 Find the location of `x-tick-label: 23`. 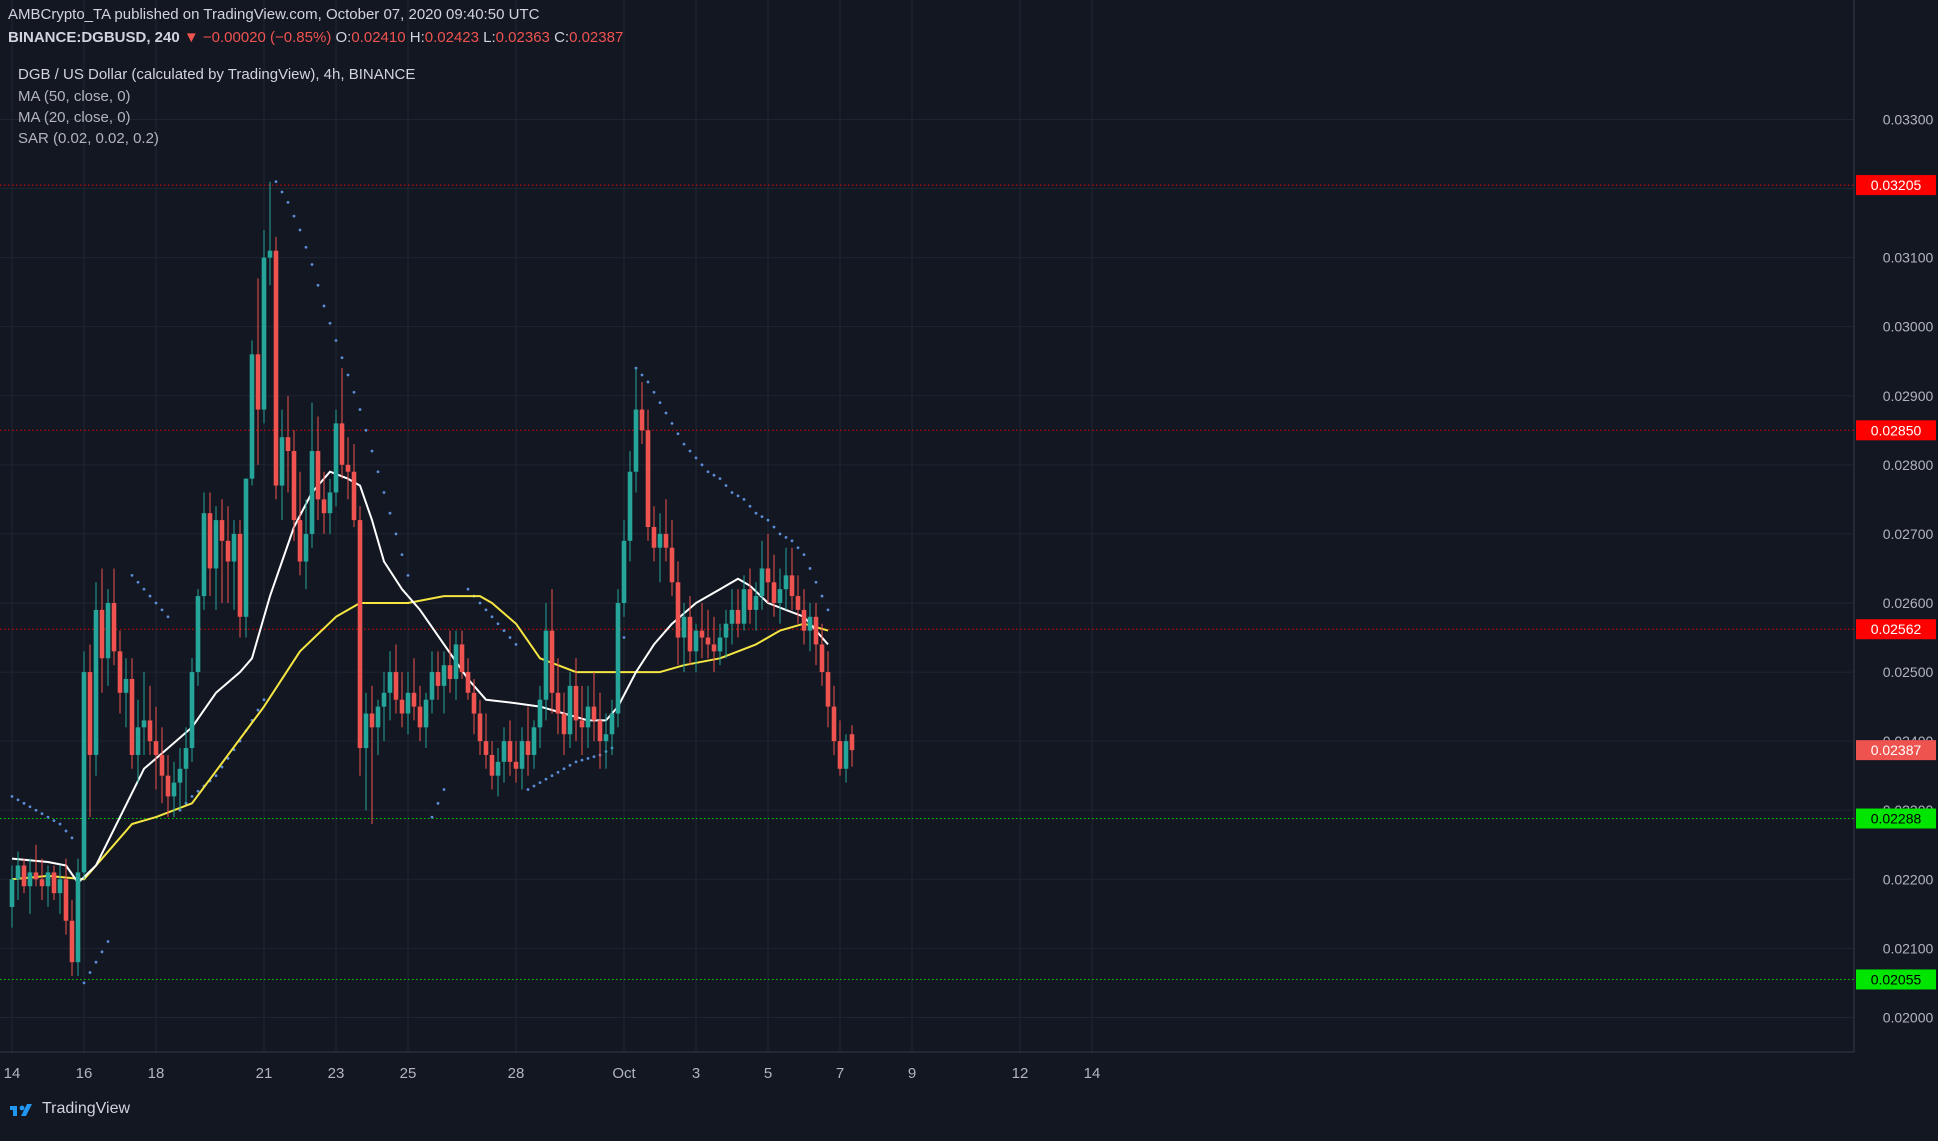

x-tick-label: 23 is located at coordinates (336, 1073).